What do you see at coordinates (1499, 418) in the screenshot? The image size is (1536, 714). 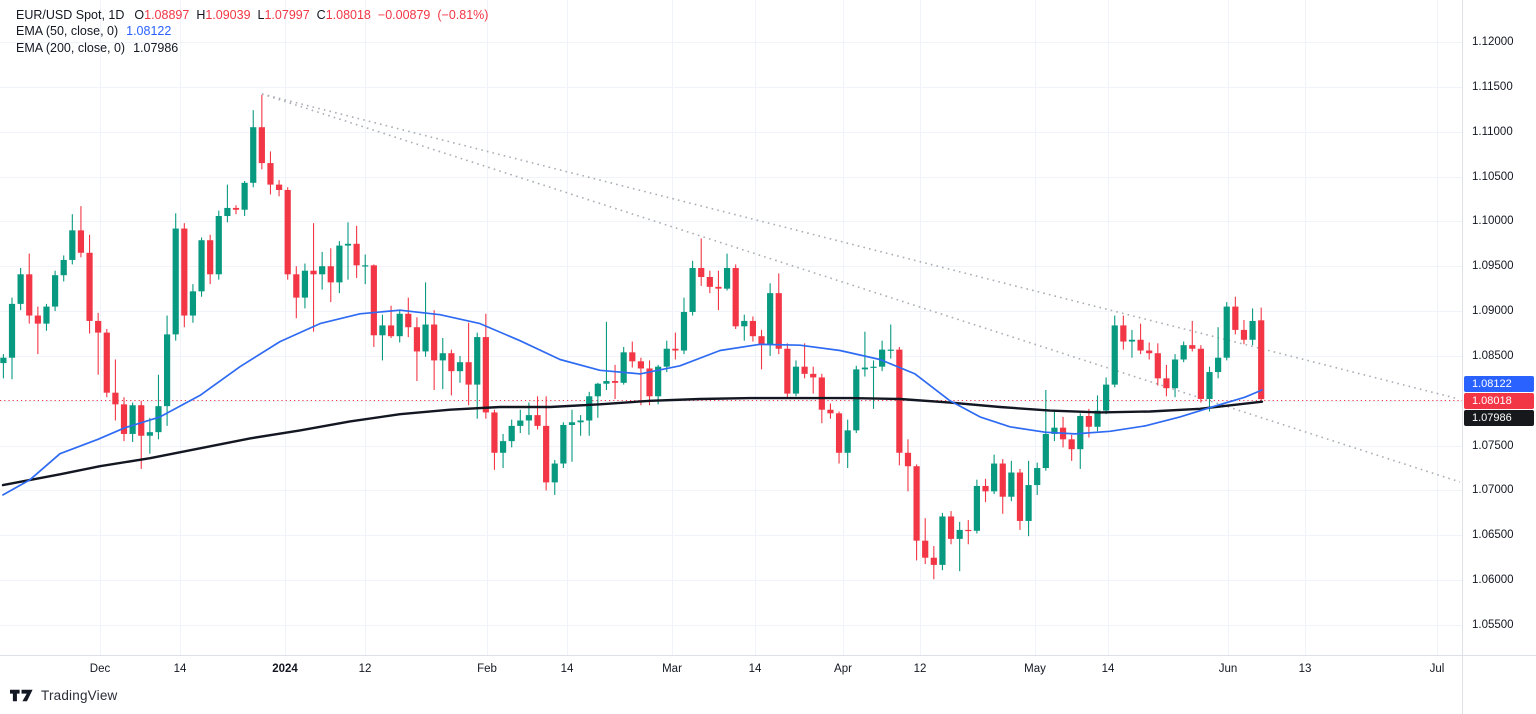 I see `ema200-price-badge: 1.07986` at bounding box center [1499, 418].